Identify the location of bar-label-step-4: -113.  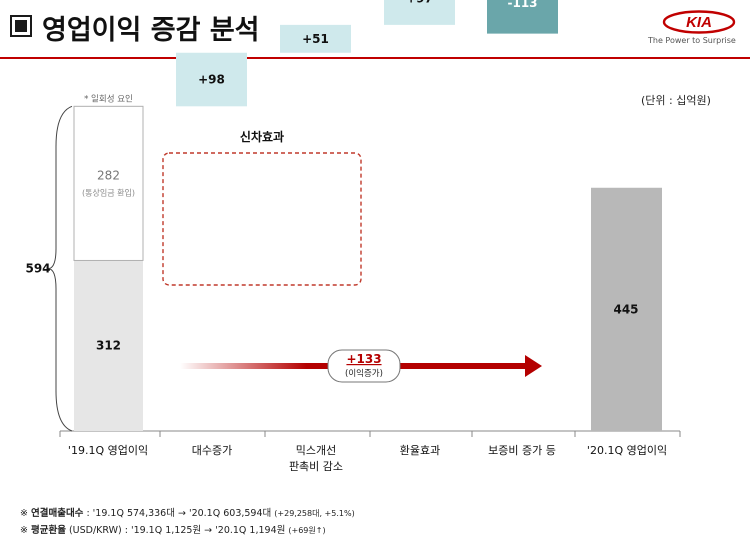
(522, 5).